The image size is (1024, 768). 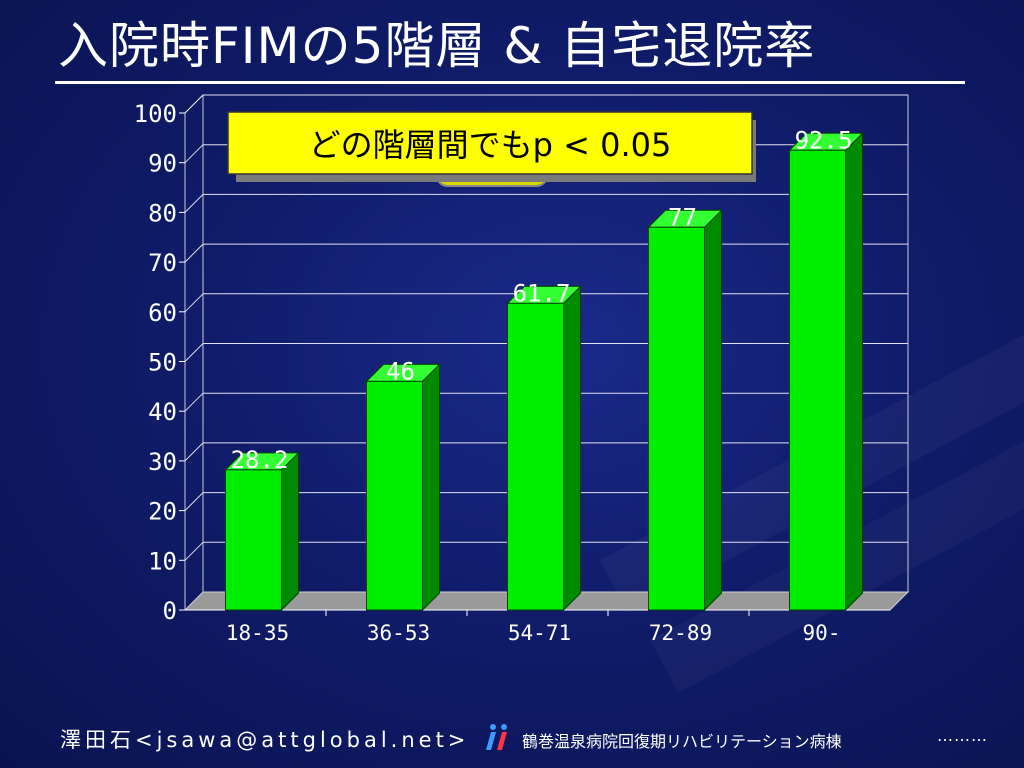 What do you see at coordinates (162, 561) in the screenshot?
I see `y-tick-label: 10` at bounding box center [162, 561].